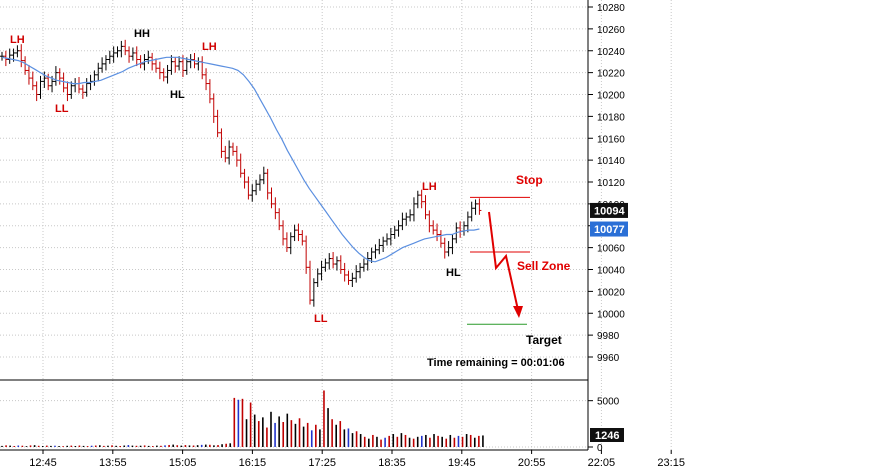  I want to click on current-volume-label: 1246, so click(607, 436).